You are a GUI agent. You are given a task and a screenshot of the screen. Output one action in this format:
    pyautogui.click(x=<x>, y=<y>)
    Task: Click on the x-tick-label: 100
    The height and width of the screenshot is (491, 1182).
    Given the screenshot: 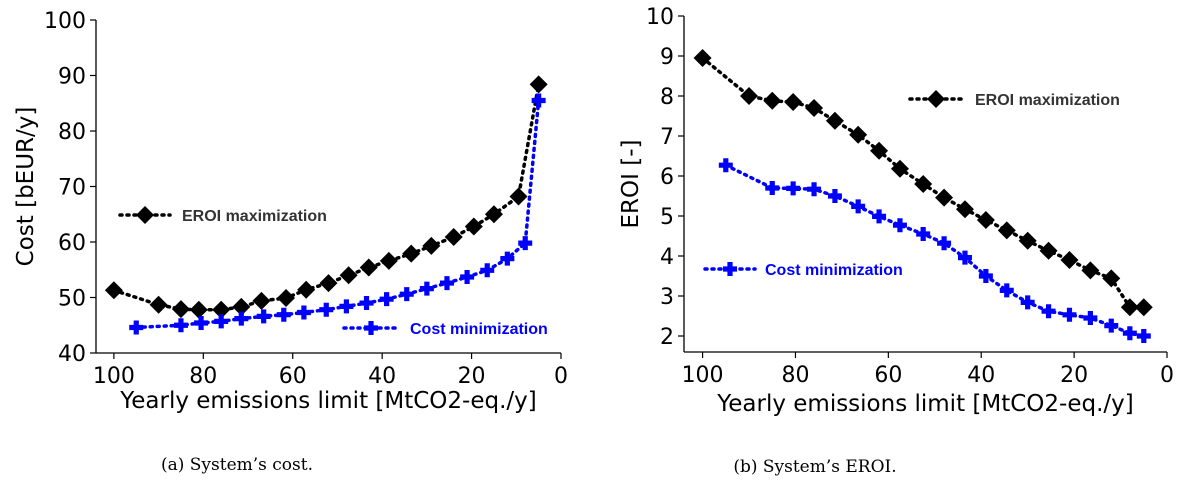 What is the action you would take?
    pyautogui.click(x=703, y=375)
    